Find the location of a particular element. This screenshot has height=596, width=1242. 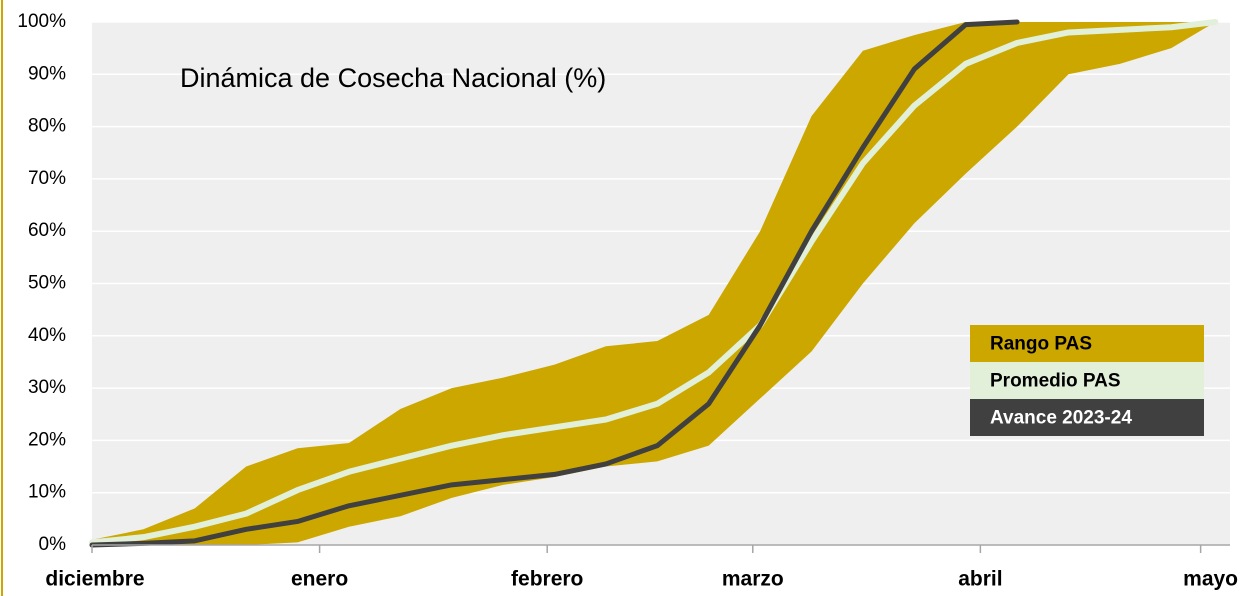

legend-label: Promedio PAS is located at coordinates (1055, 381).